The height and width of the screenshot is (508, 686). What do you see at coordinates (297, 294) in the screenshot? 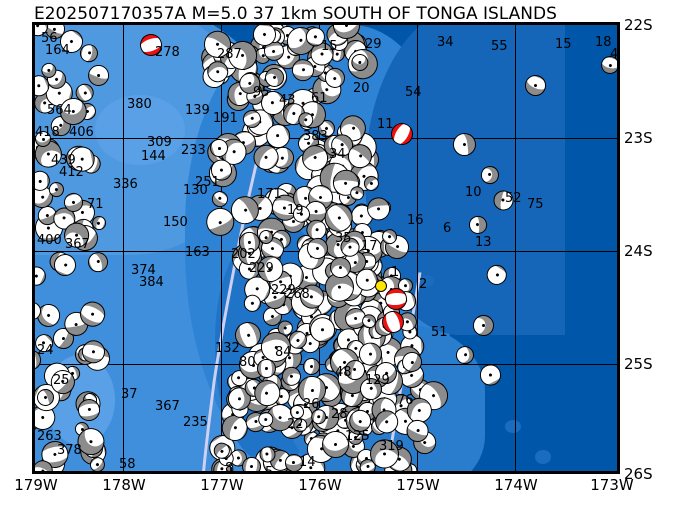
I see `depth-label: 268` at bounding box center [297, 294].